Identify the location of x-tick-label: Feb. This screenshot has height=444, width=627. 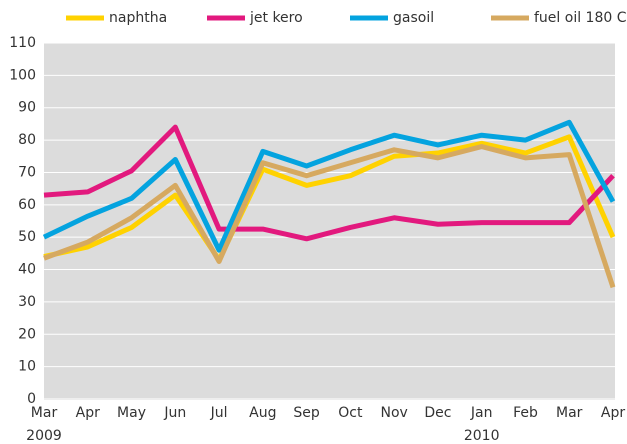
(525, 413).